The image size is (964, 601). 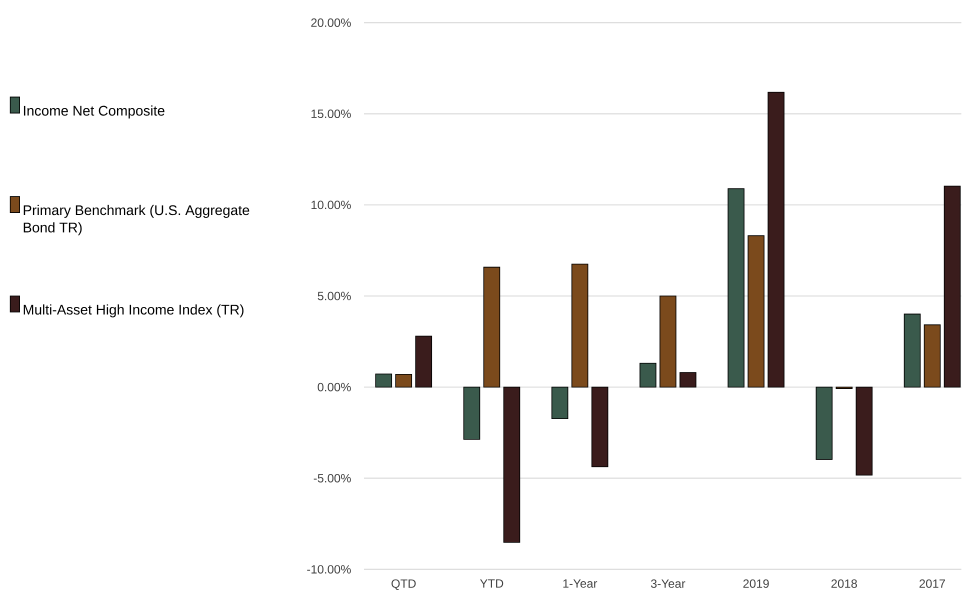 I want to click on y-tick-label: -5.00%, so click(x=332, y=478).